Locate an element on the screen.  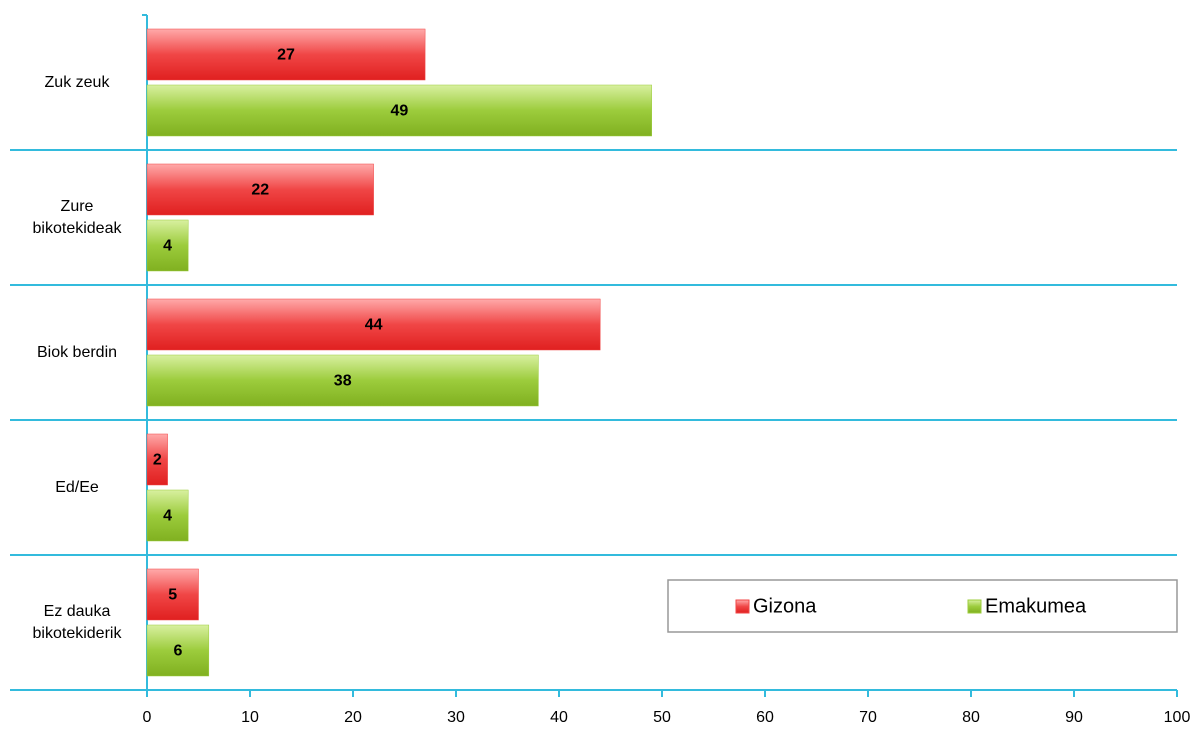
category-label: Ez dauka bikotekiderik is located at coordinates (77, 622).